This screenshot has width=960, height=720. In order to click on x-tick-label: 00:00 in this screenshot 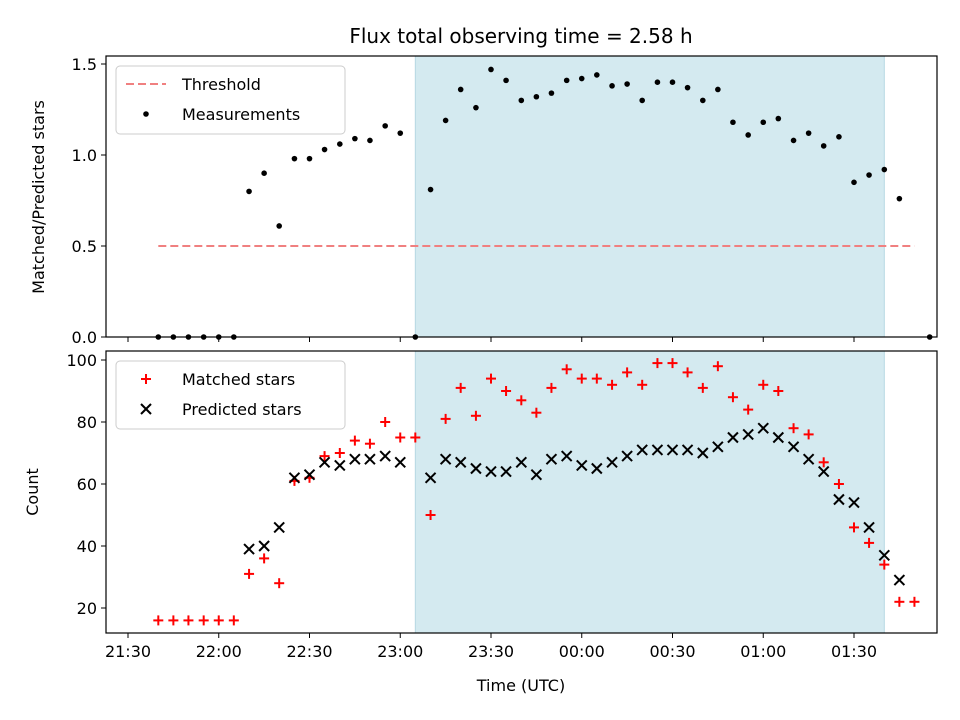, I will do `click(582, 651)`.